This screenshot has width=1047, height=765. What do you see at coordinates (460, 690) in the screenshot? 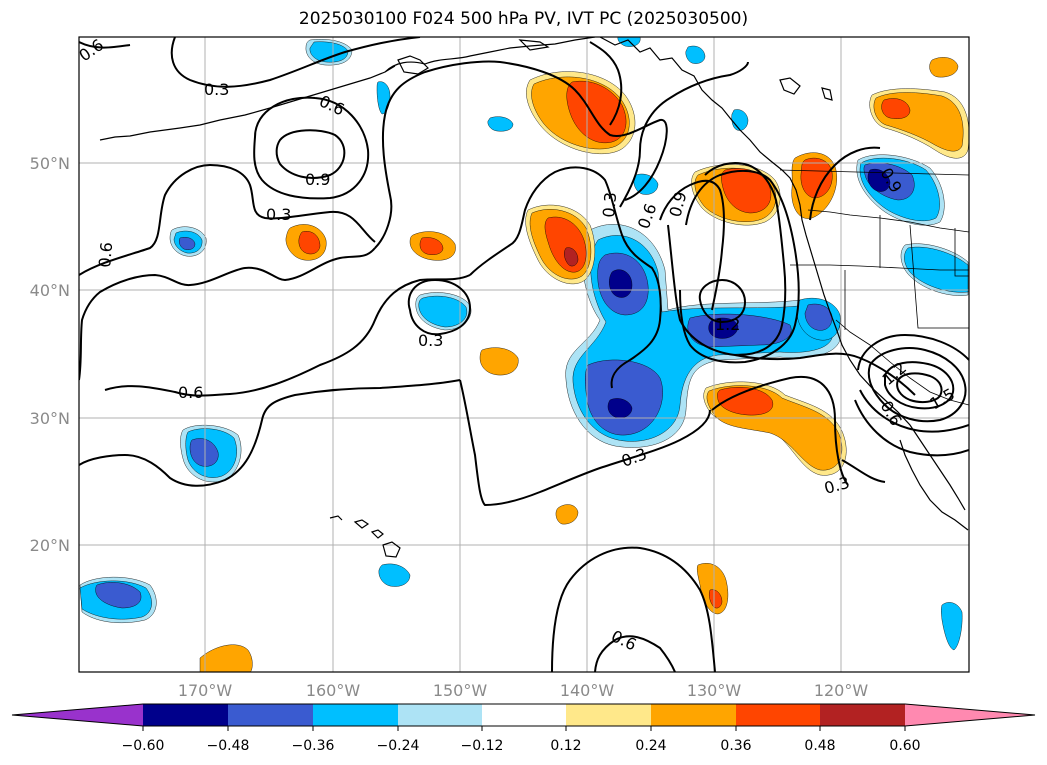
I see `lon-label: 150°W` at bounding box center [460, 690].